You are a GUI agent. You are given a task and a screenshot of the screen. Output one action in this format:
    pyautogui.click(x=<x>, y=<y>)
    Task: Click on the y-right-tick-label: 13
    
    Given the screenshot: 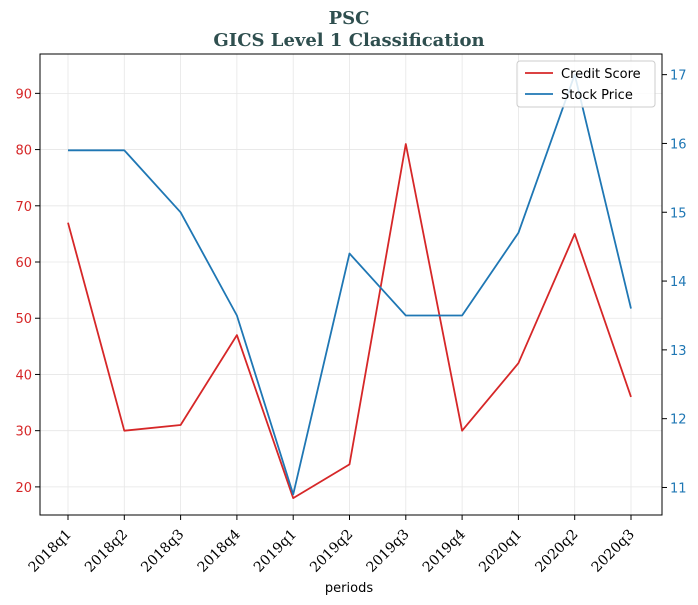 What is the action you would take?
    pyautogui.click(x=678, y=351)
    